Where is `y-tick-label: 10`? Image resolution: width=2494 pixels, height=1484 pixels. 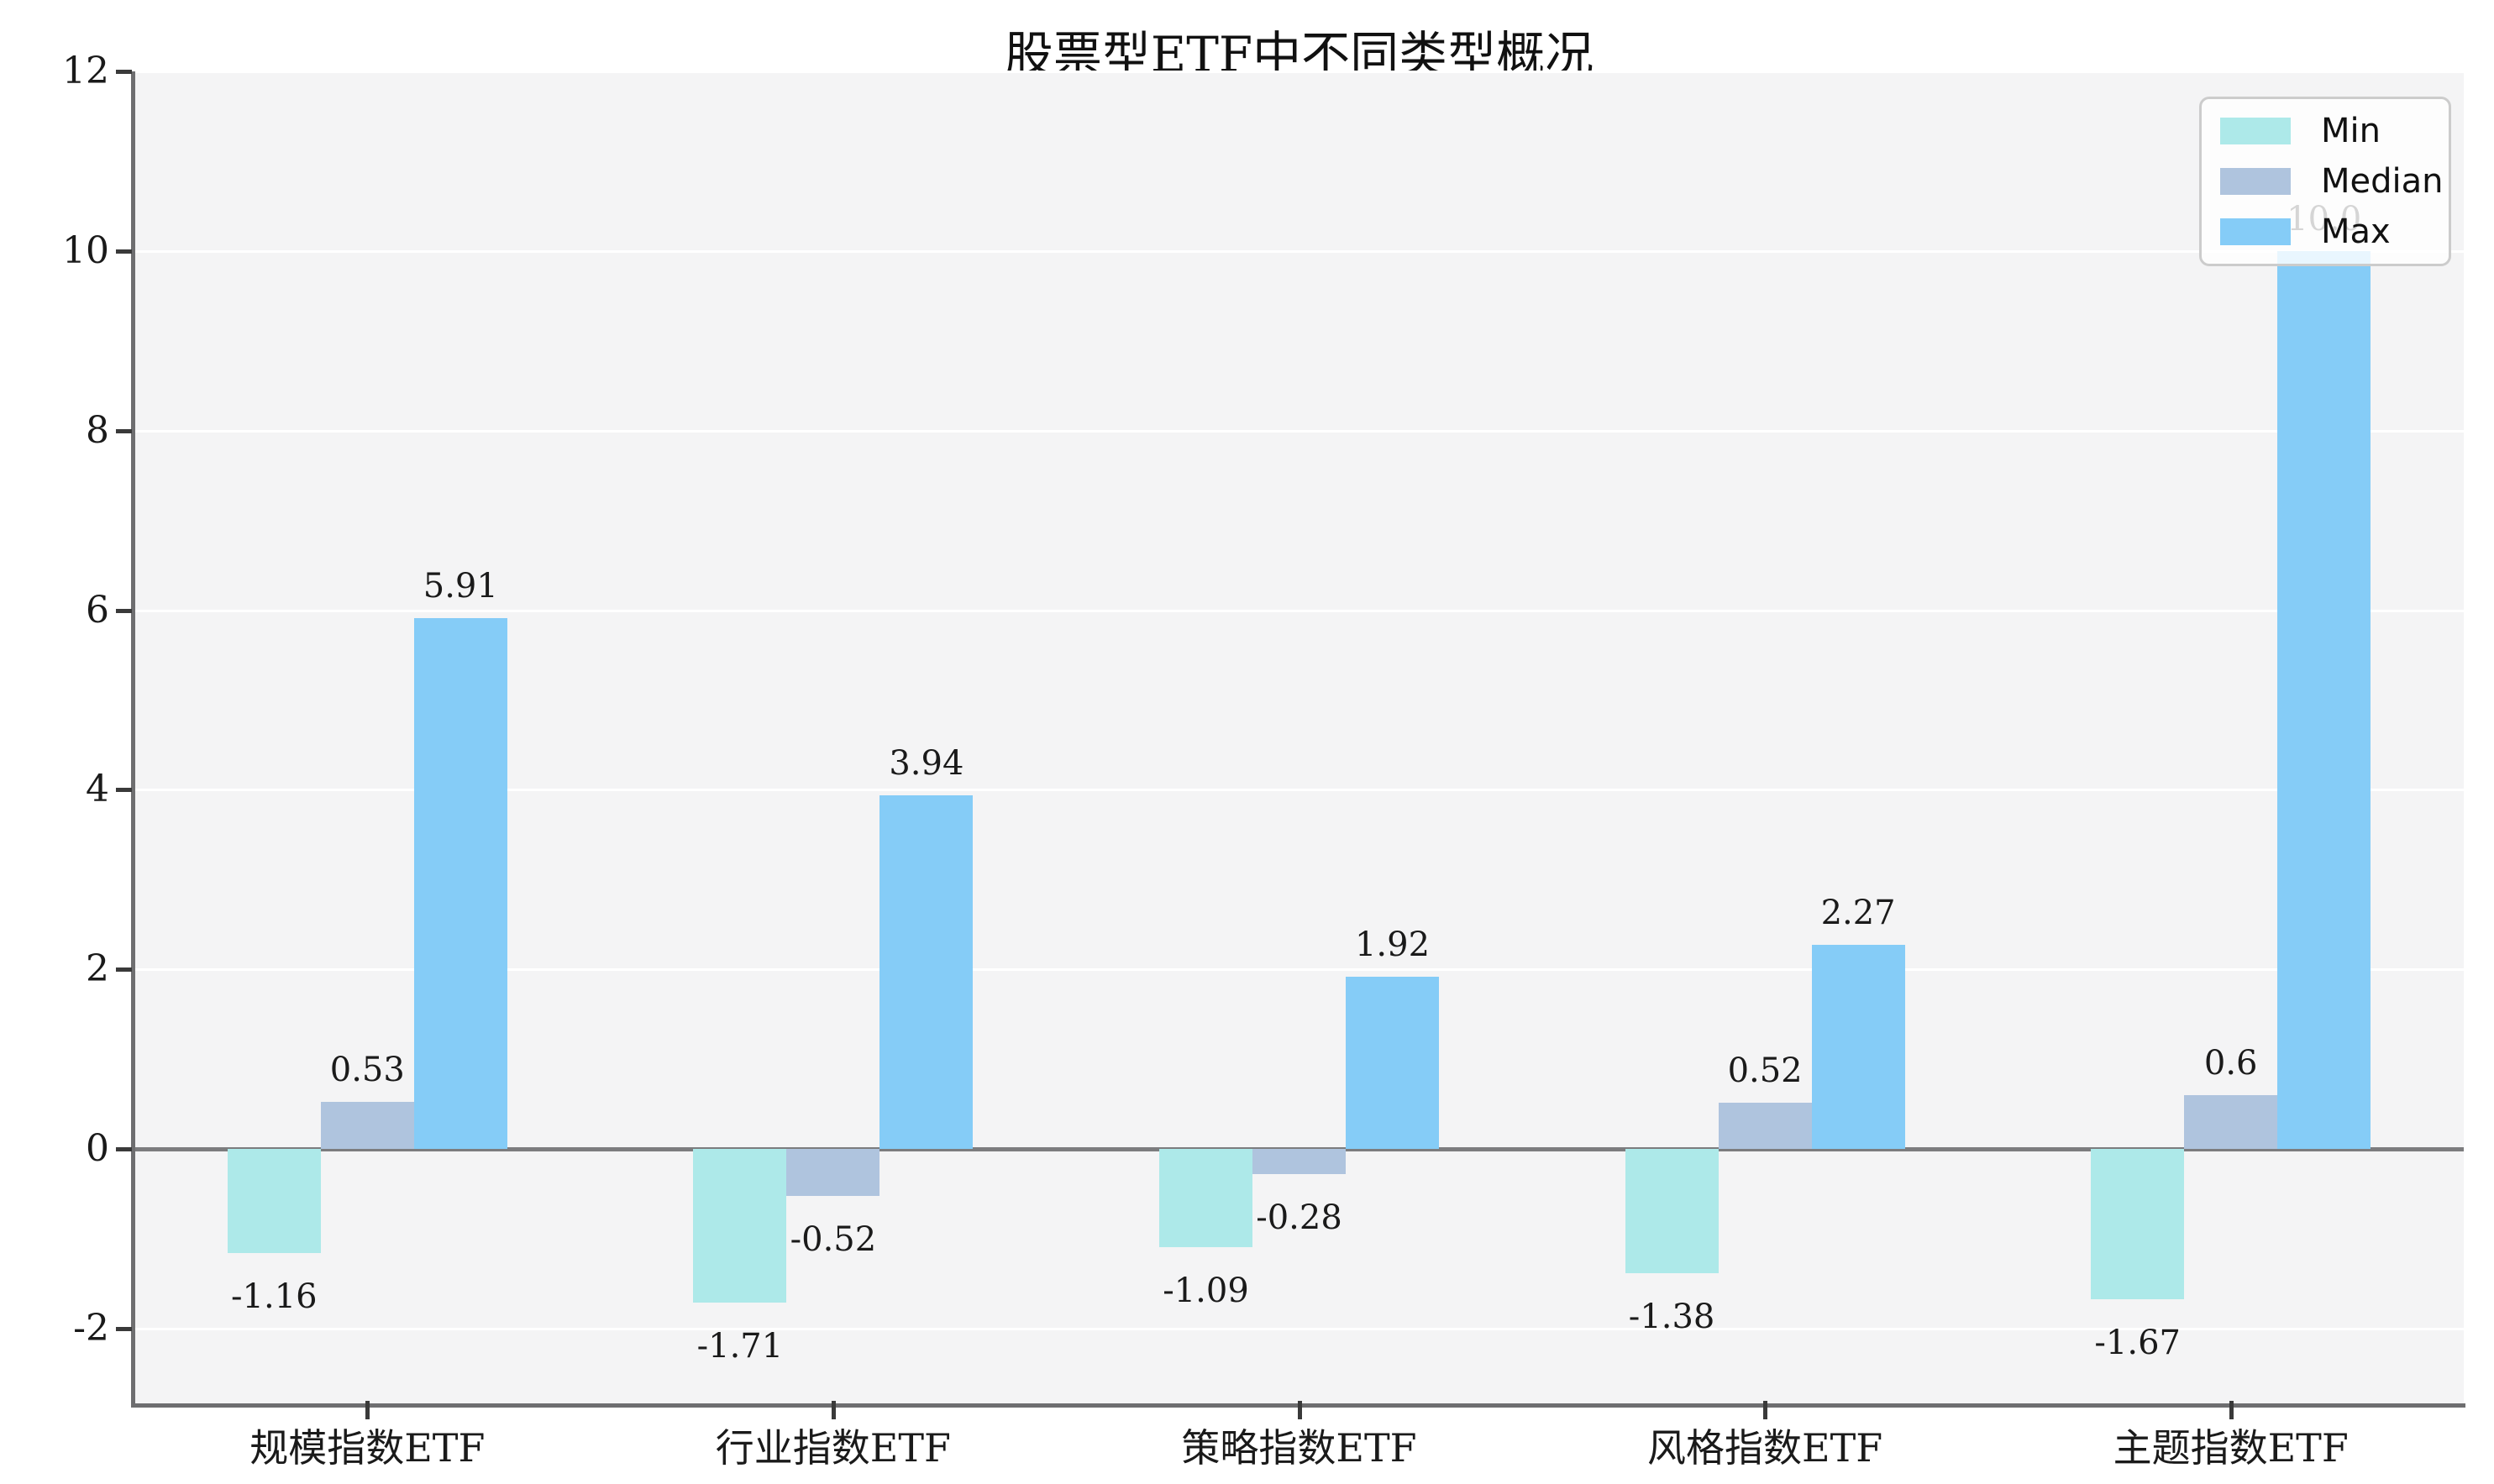
y-tick-label: 10 is located at coordinates (86, 250).